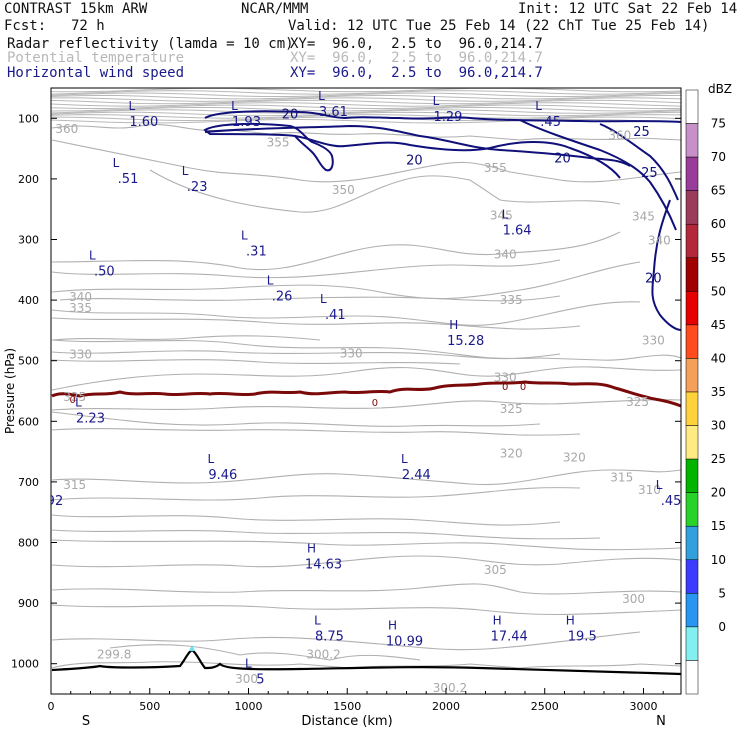 This screenshot has height=740, width=740. What do you see at coordinates (275, 9) in the screenshot?
I see `center-name: NCAR/MMM` at bounding box center [275, 9].